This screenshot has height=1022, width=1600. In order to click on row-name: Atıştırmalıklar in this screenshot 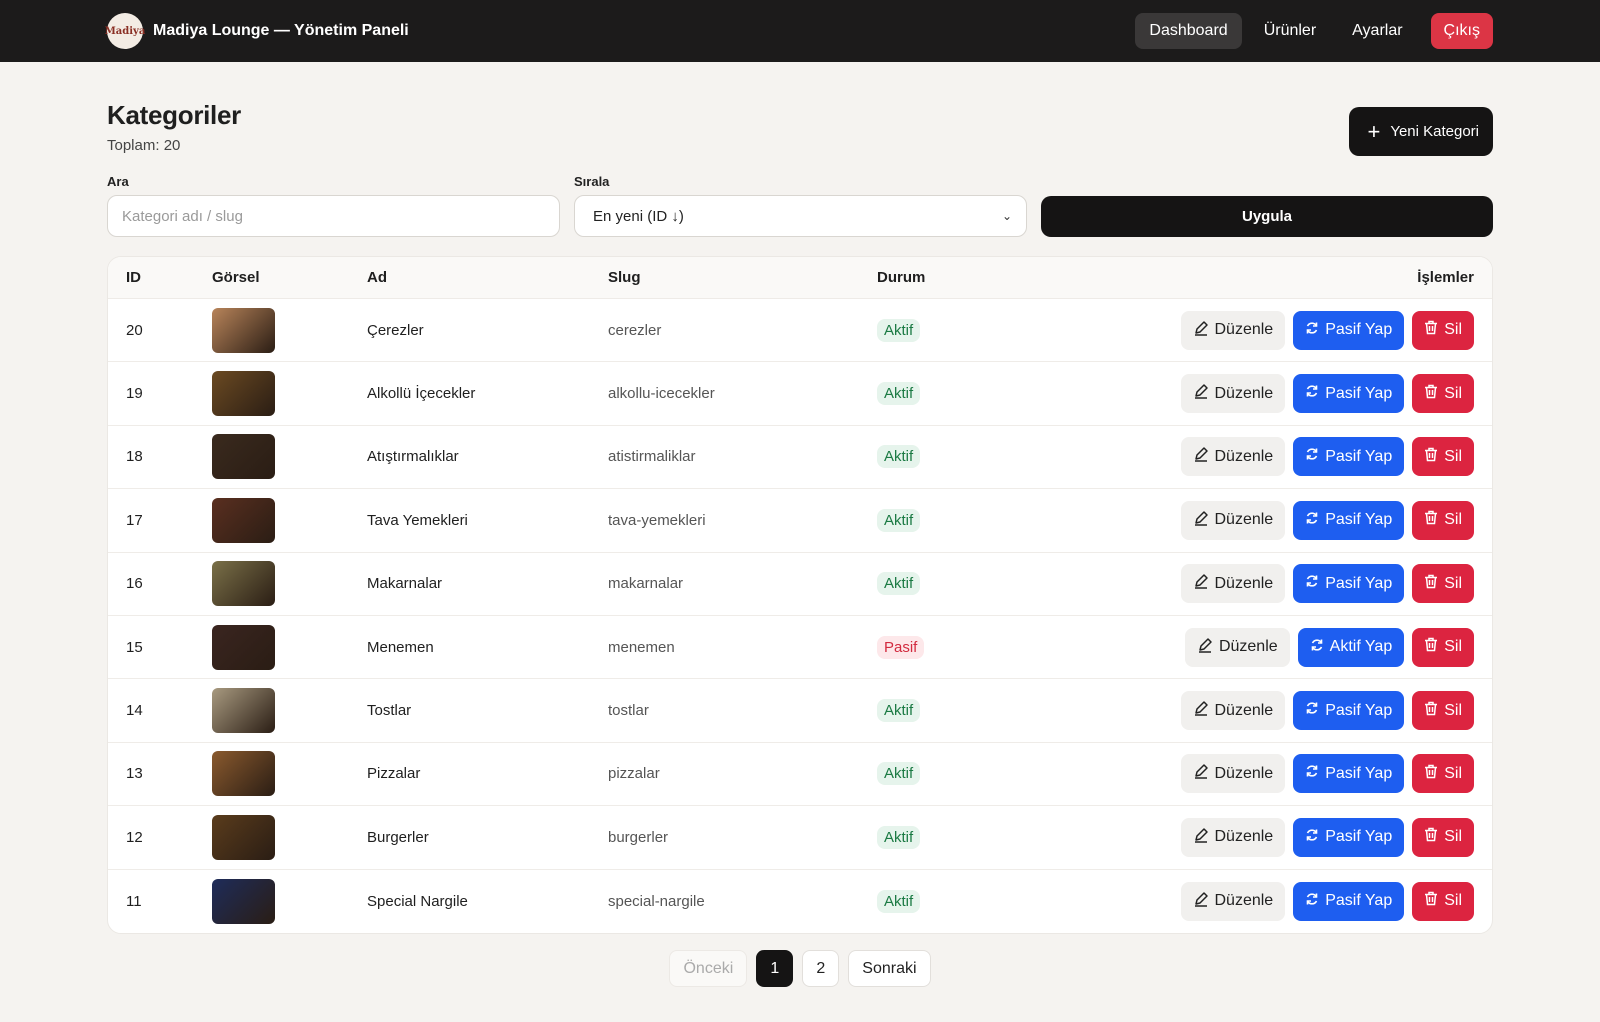, I will do `click(413, 457)`.